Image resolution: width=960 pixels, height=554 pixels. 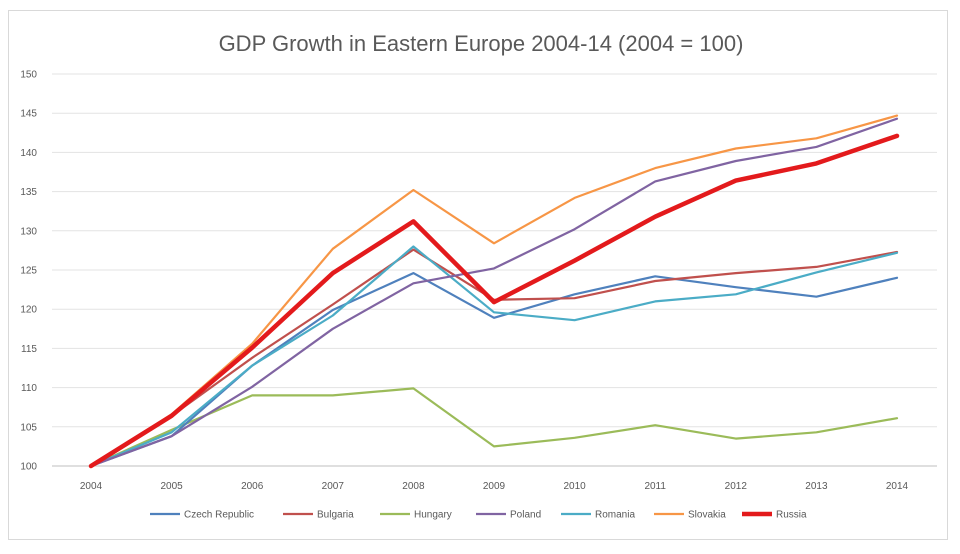 What do you see at coordinates (574, 486) in the screenshot?
I see `x-tick-label: 2010` at bounding box center [574, 486].